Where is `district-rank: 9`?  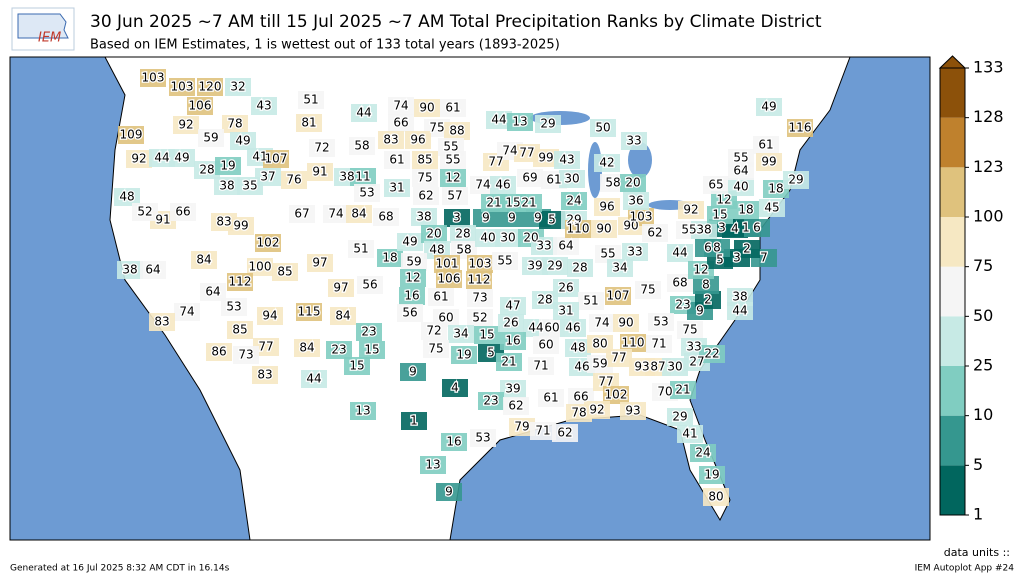 district-rank: 9 is located at coordinates (700, 311).